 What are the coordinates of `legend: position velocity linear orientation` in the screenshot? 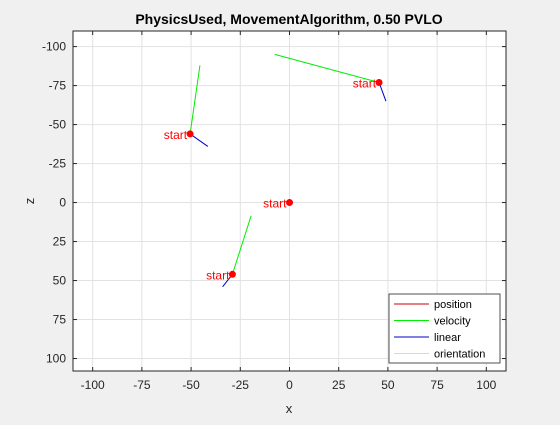 It's located at (444, 328).